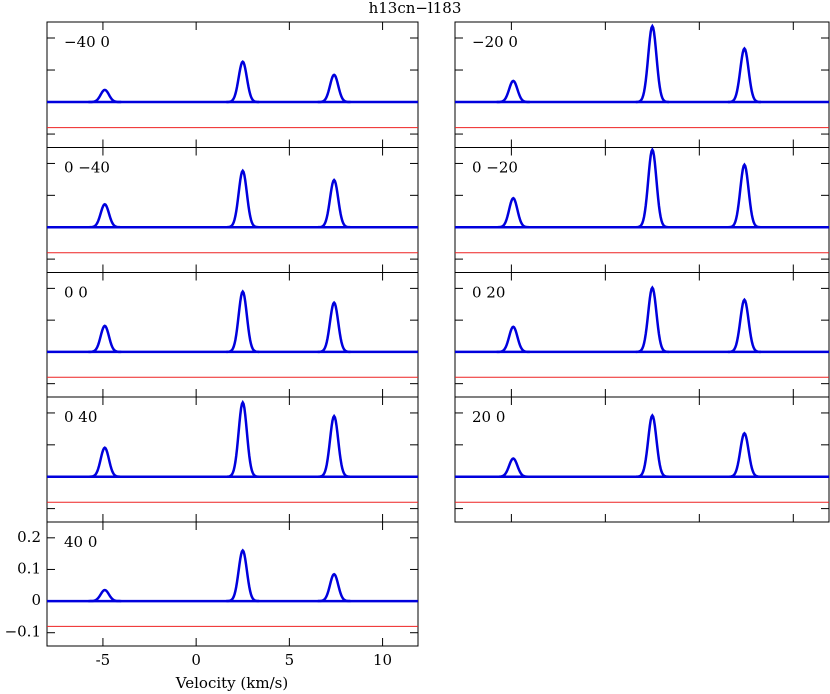 The width and height of the screenshot is (830, 694). What do you see at coordinates (76, 293) in the screenshot?
I see `panel-label: 0 0` at bounding box center [76, 293].